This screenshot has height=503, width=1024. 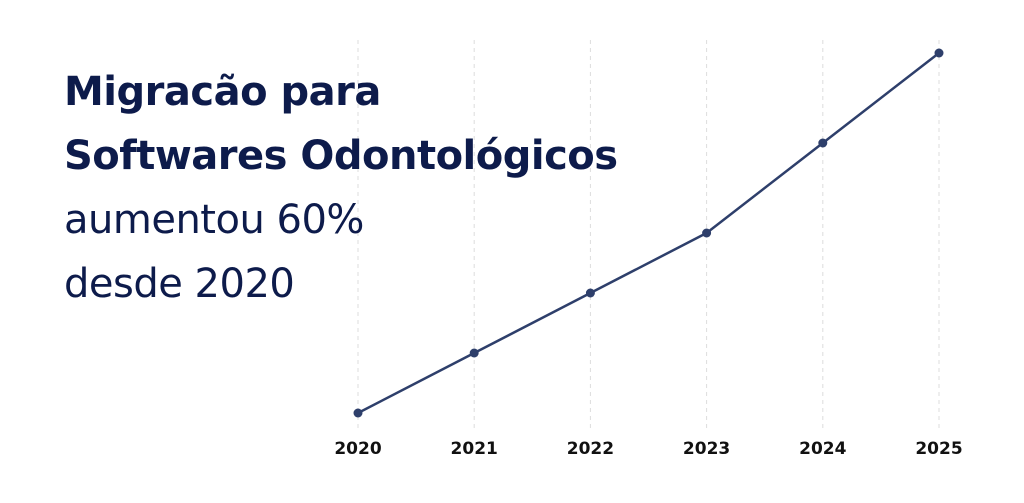 I want to click on x-axis-tick-labels: 2020 2021 2022 2023 2024 2025, so click(x=648, y=449).